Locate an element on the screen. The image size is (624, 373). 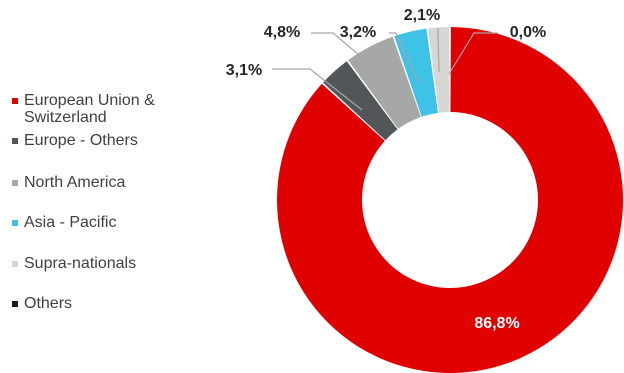
legend-item-asia-pacific: Asia - Pacific is located at coordinates (64, 222).